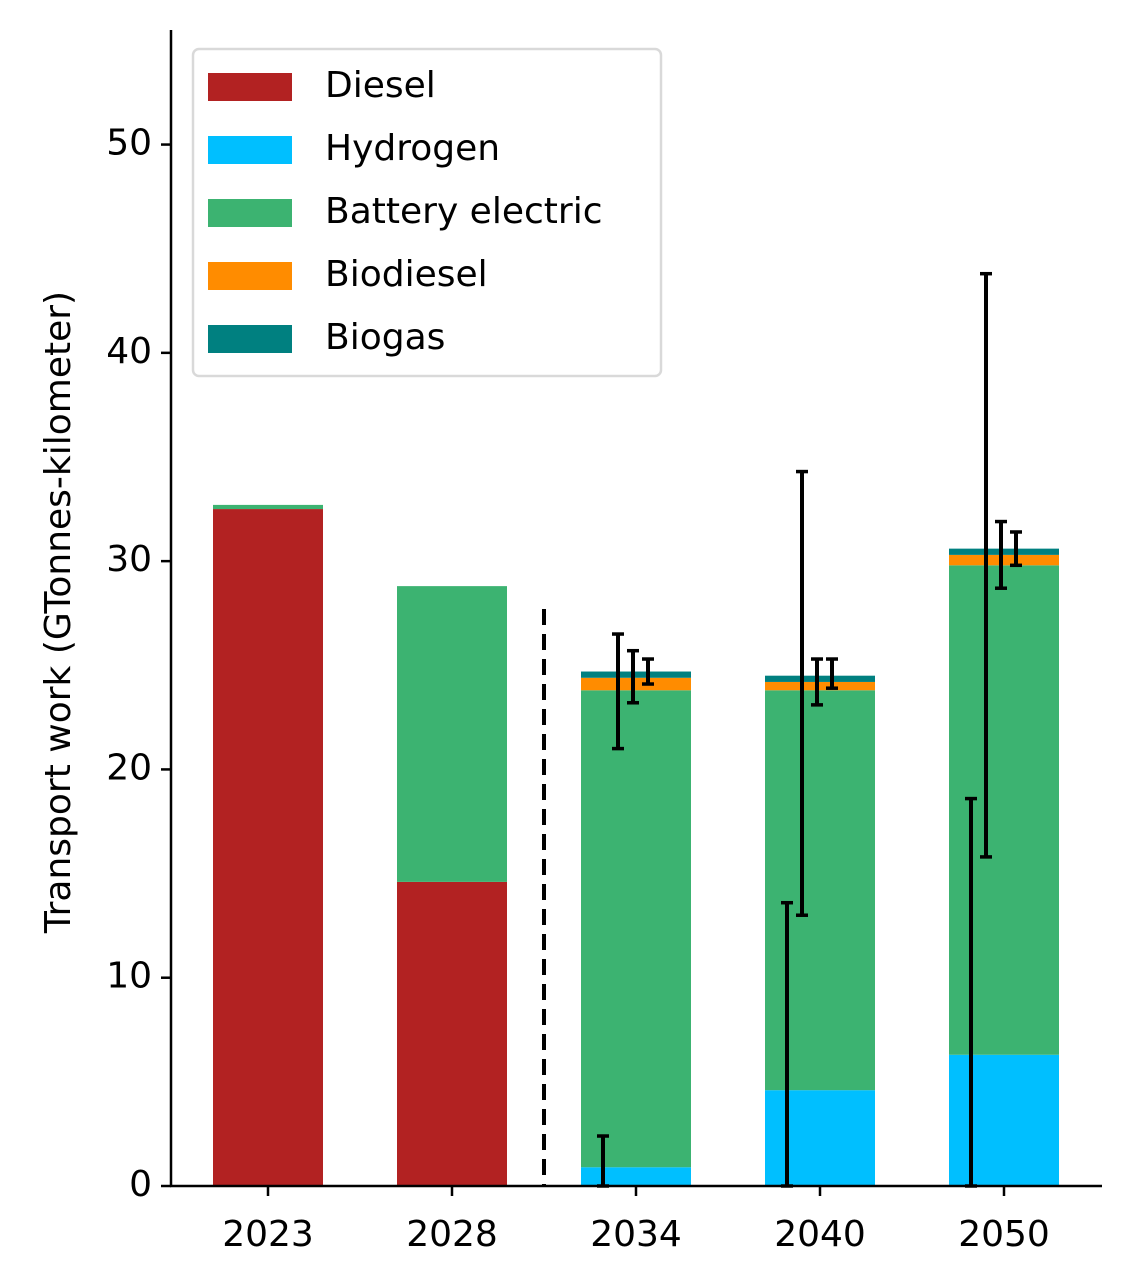 The height and width of the screenshot is (1286, 1130). Describe the element at coordinates (129, 143) in the screenshot. I see `y-tick-label-50: 50` at that location.